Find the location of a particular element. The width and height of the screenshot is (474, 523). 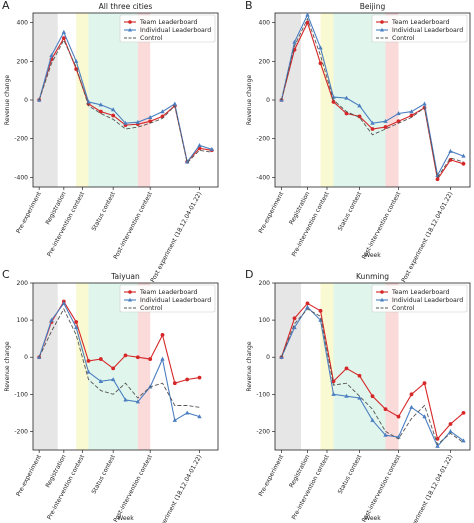

y-tick-label: -400 is located at coordinates (263, 177).